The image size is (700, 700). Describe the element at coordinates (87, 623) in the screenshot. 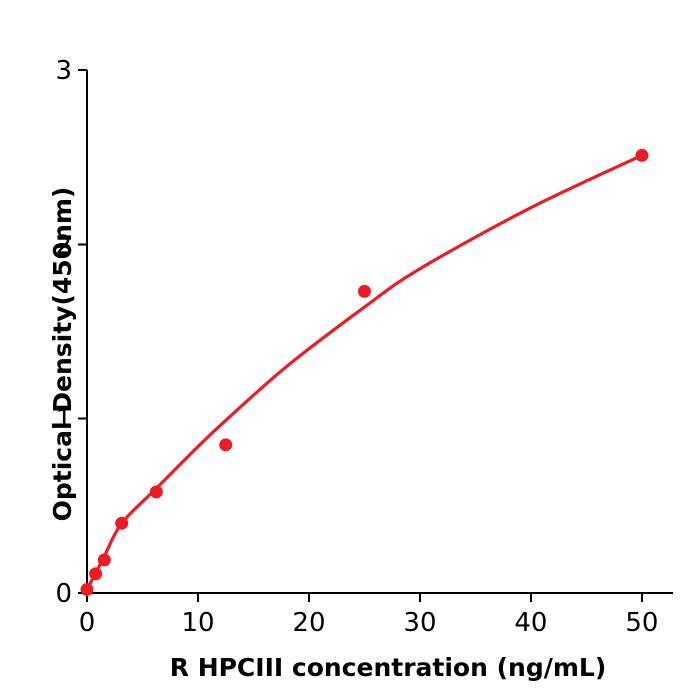

I see `x-tick-label: 0` at that location.